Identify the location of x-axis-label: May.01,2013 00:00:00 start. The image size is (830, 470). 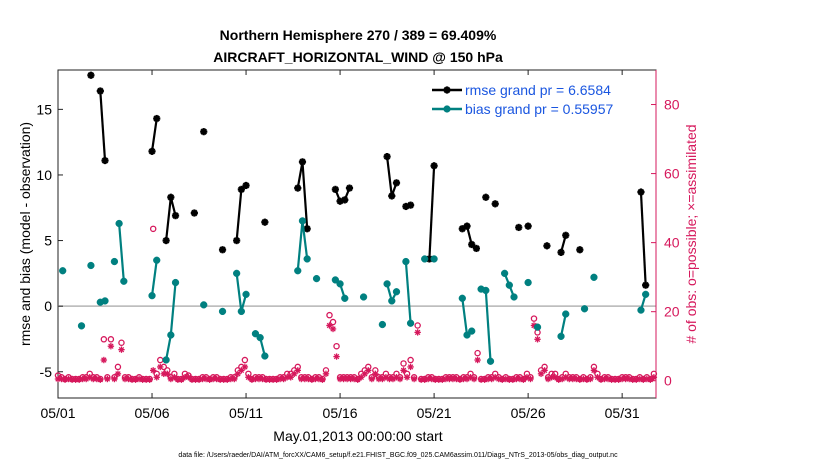
(358, 436).